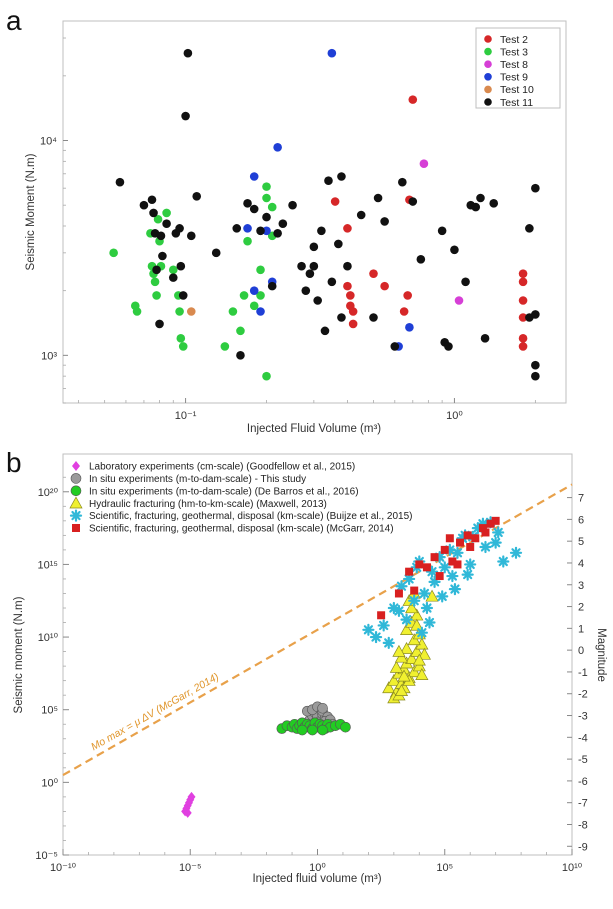 The image size is (613, 909). Describe the element at coordinates (48, 638) in the screenshot. I see `panel-b-y-tick-label: 10¹⁰` at that location.